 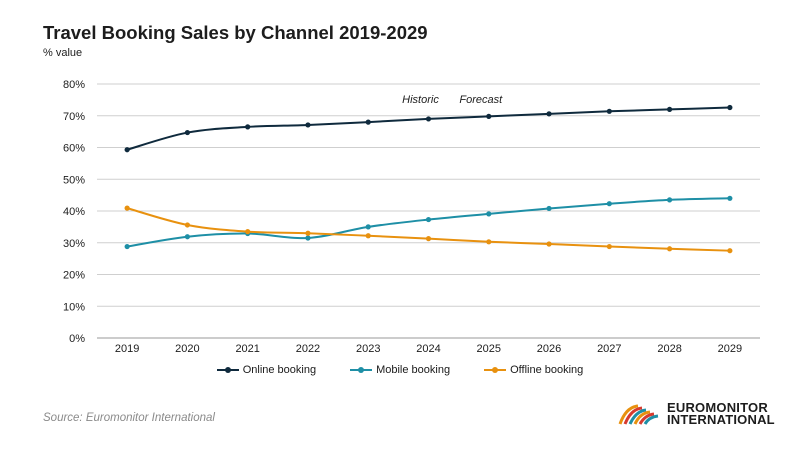 I want to click on logo-line2: INTERNATIONAL, so click(x=721, y=419).